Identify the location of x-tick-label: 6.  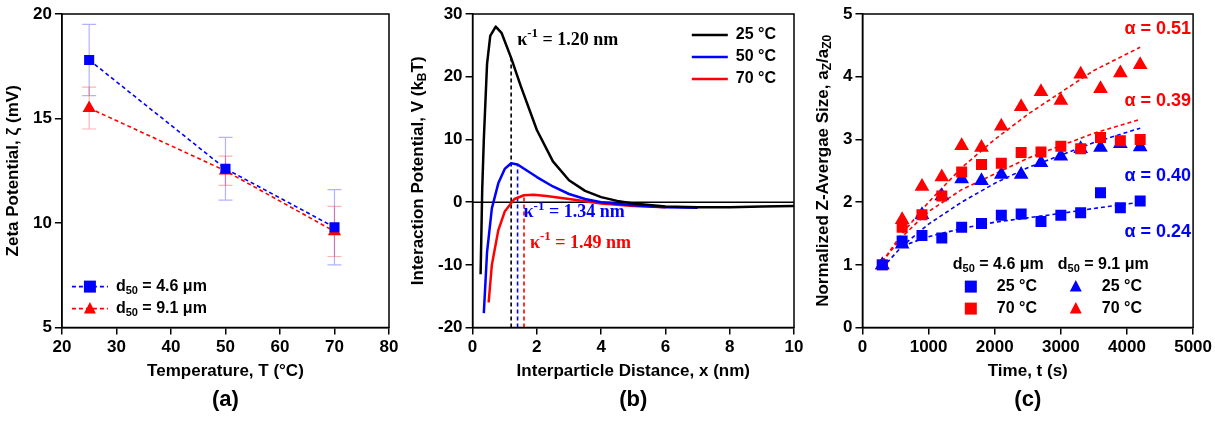
(665, 347).